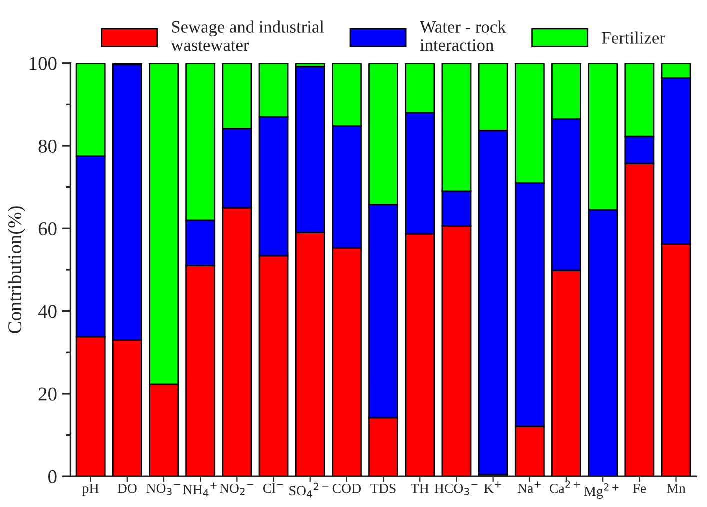  I want to click on x-tick-label: NO$_{2}$$^{−}$, so click(237, 490).